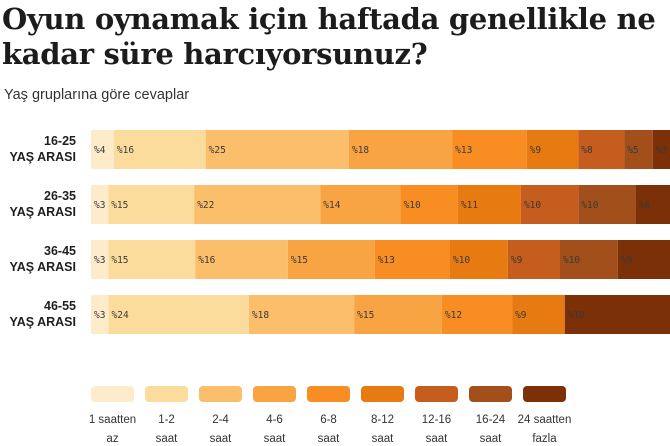 The width and height of the screenshot is (670, 446). Describe the element at coordinates (469, 205) in the screenshot. I see `data-label: %11` at that location.